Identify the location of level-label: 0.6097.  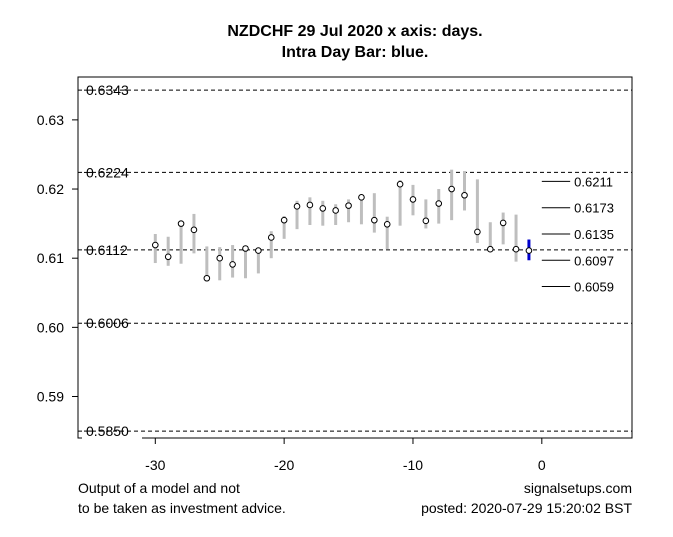
(594, 260).